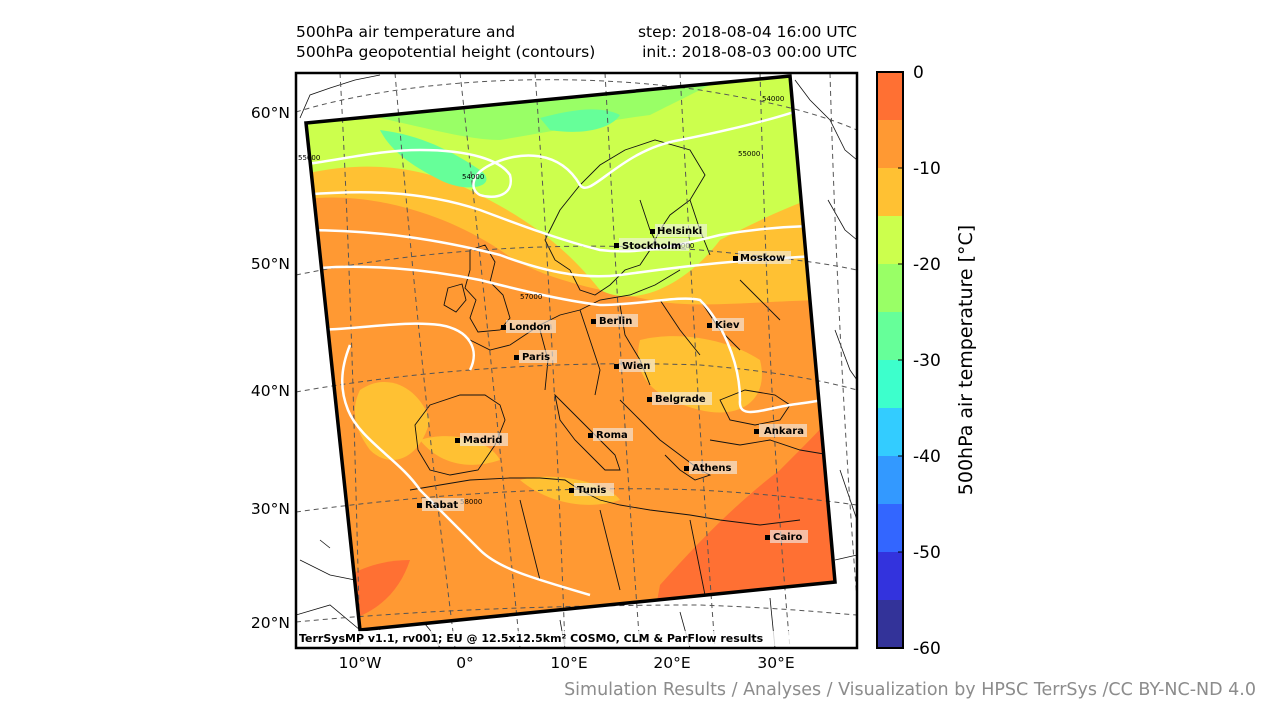 The width and height of the screenshot is (1280, 720). I want to click on title-right-line1: step: 2018-08-04 16:00 UTC, so click(747, 32).